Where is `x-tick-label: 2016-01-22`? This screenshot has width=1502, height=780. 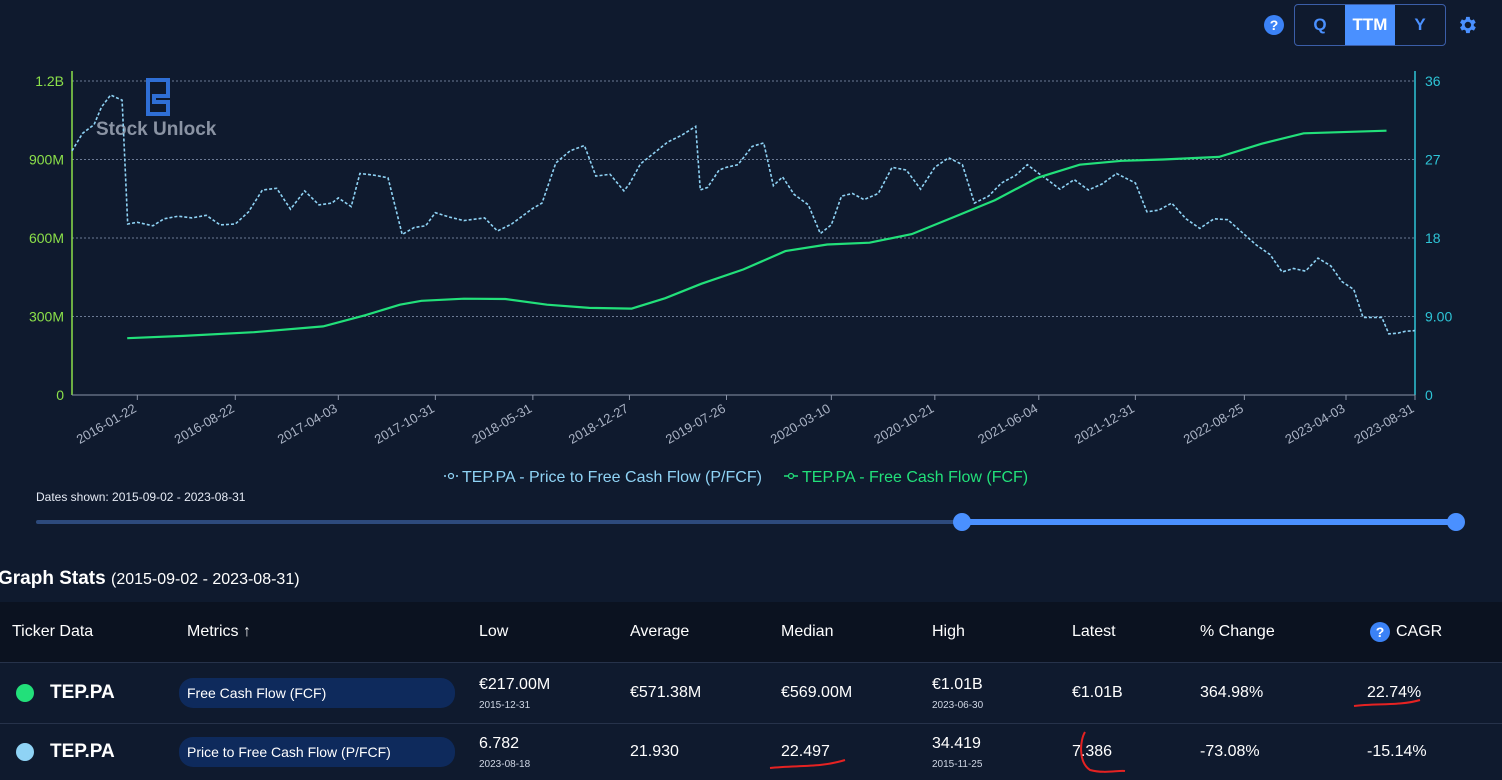
x-tick-label: 2016-01-22 is located at coordinates (106, 424).